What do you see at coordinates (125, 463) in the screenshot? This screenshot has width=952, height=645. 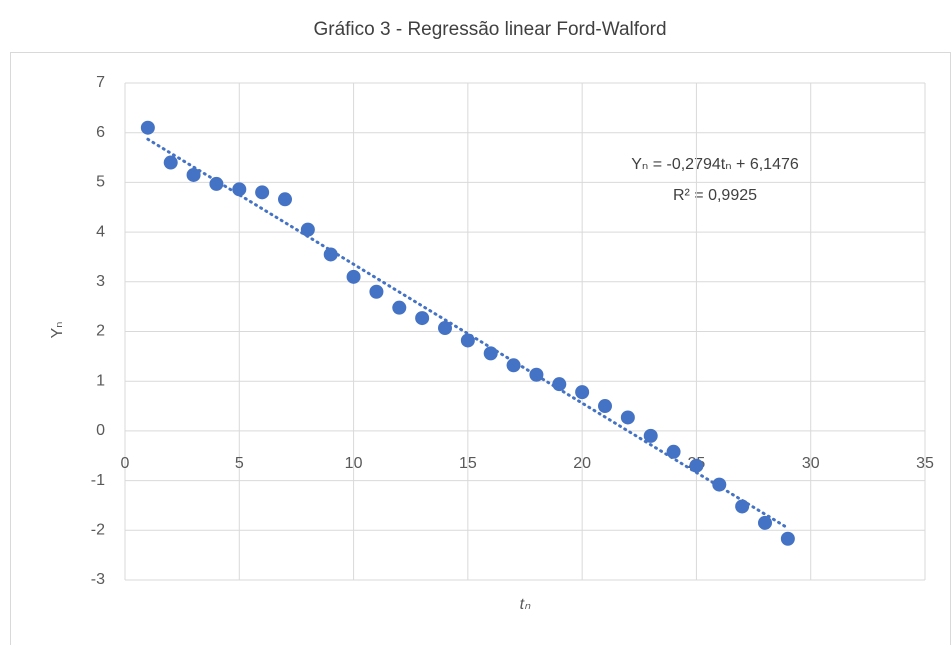 I see `x-tick-label: 0` at bounding box center [125, 463].